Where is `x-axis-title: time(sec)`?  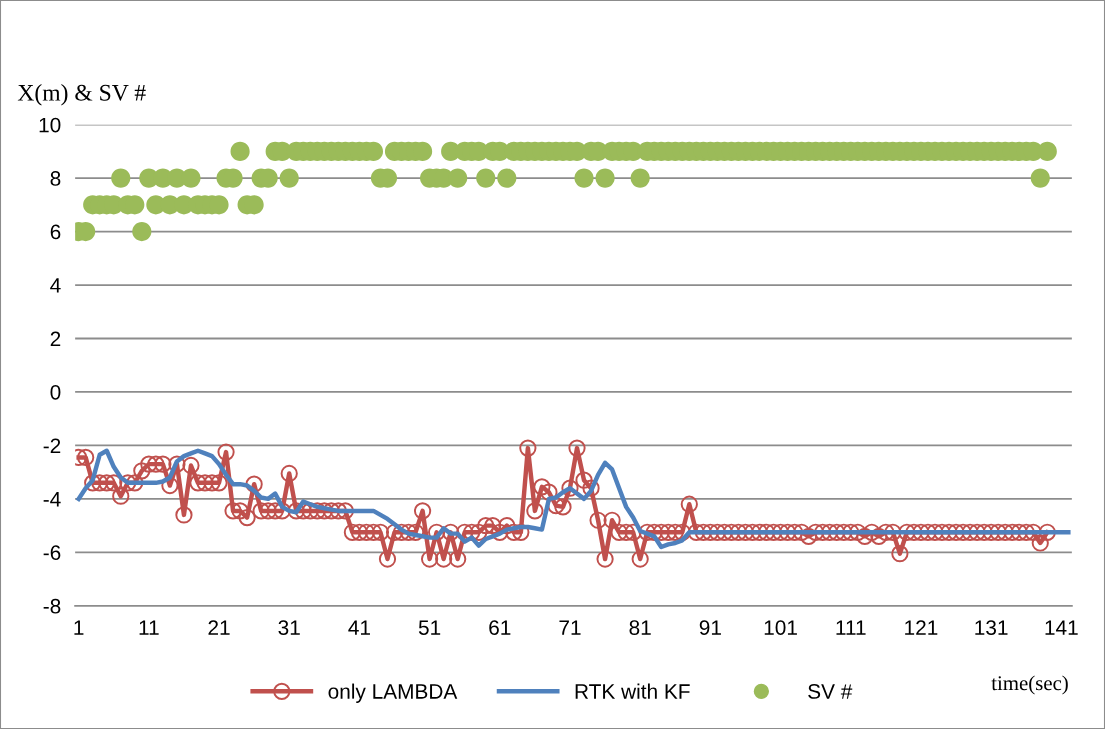
x-axis-title: time(sec) is located at coordinates (1029, 685).